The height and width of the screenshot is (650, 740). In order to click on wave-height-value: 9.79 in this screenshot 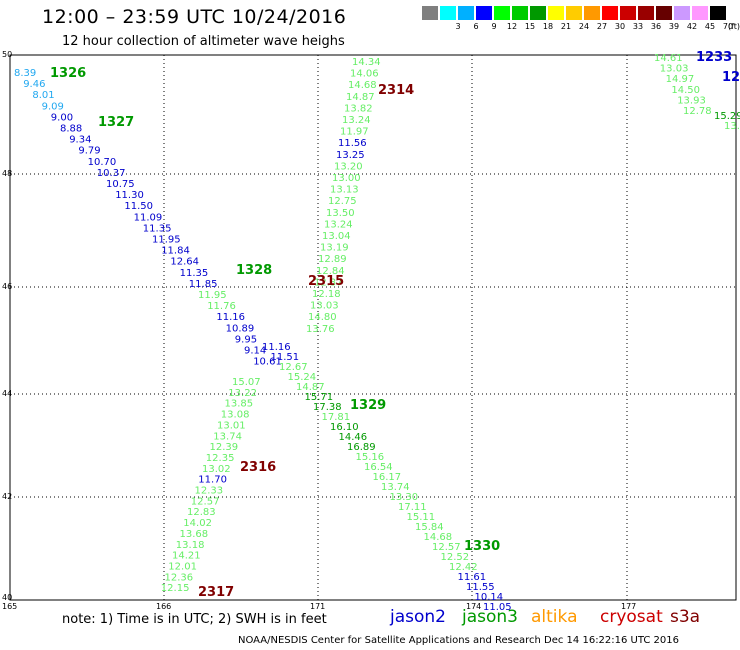, I will do `click(89, 151)`.